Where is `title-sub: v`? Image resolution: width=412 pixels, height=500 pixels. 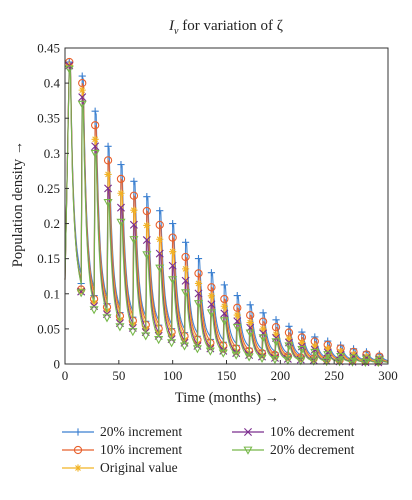
title-sub: v is located at coordinates (176, 31).